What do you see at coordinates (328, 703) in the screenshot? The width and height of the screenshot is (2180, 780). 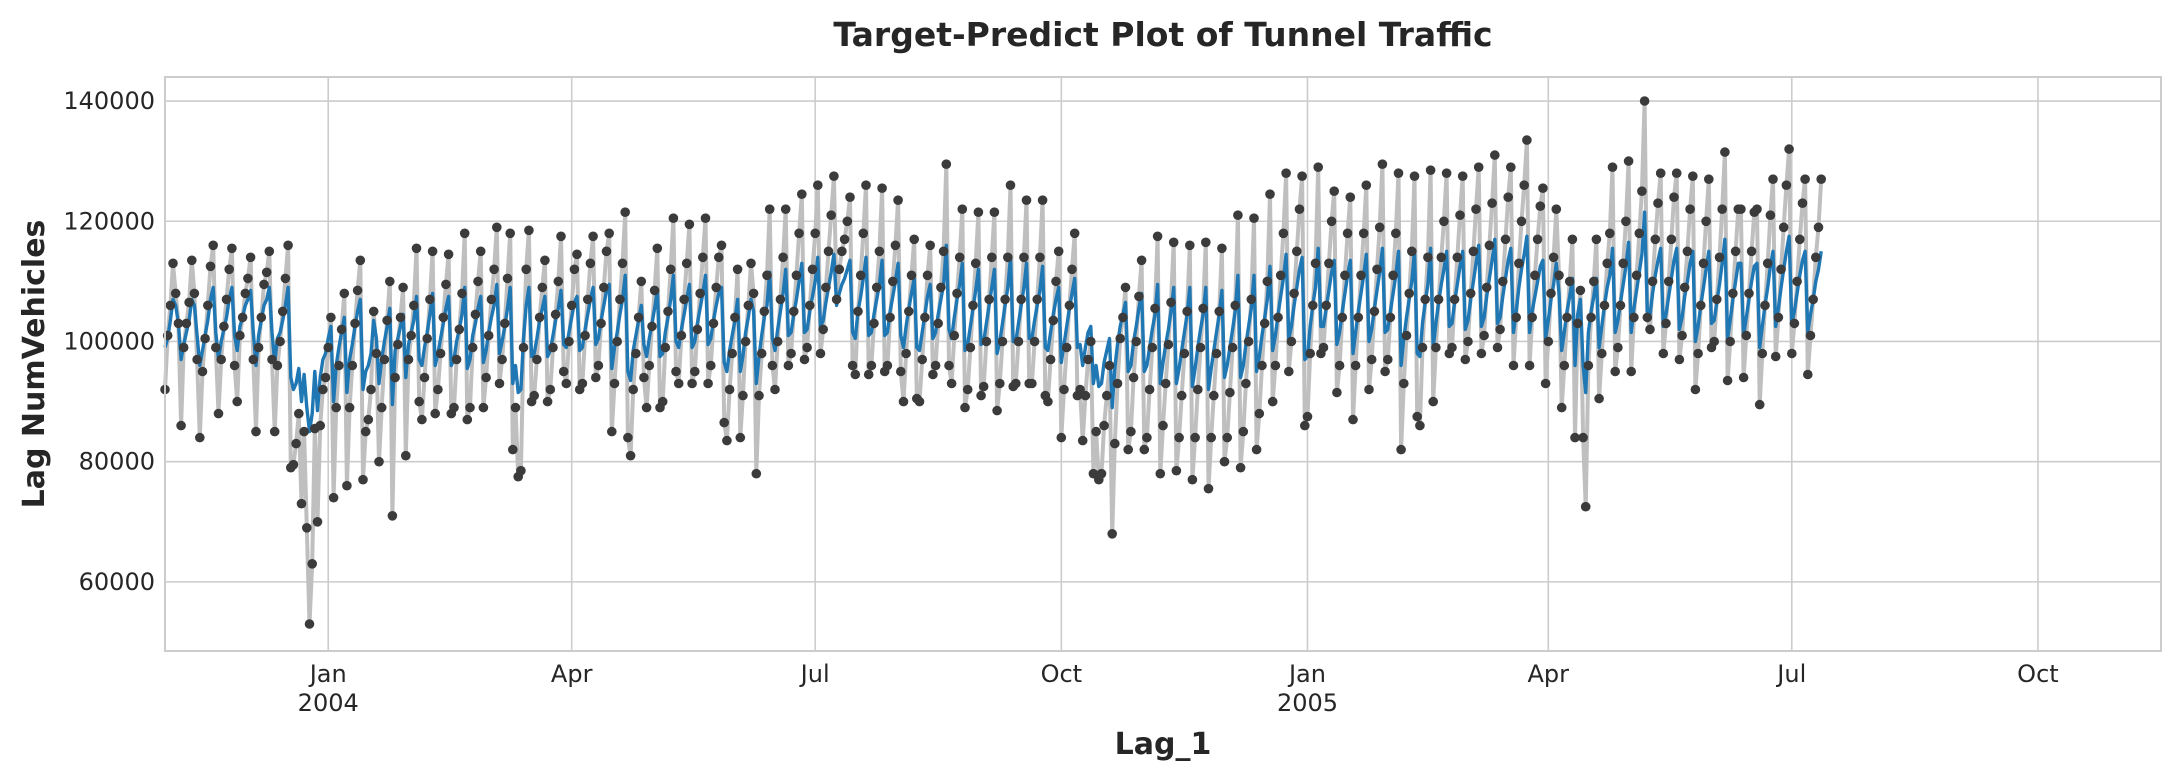 I see `x-tick-sublabel: 2004` at bounding box center [328, 703].